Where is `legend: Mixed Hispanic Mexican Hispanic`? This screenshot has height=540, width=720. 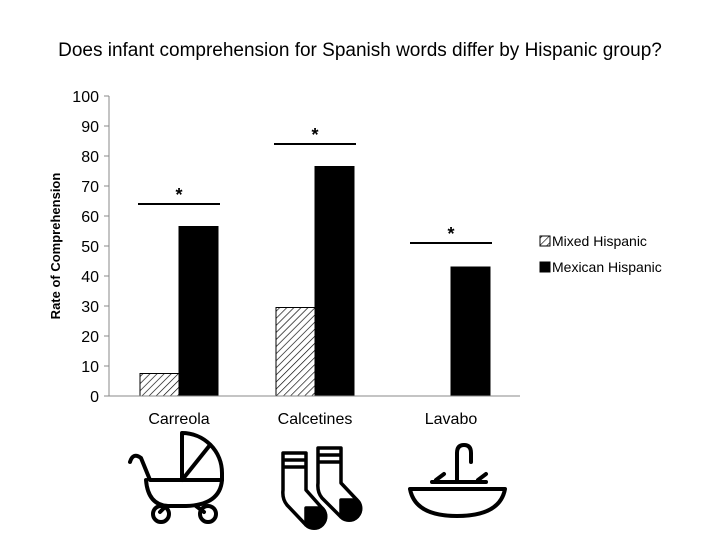
legend: Mixed Hispanic Mexican Hispanic is located at coordinates (600, 254).